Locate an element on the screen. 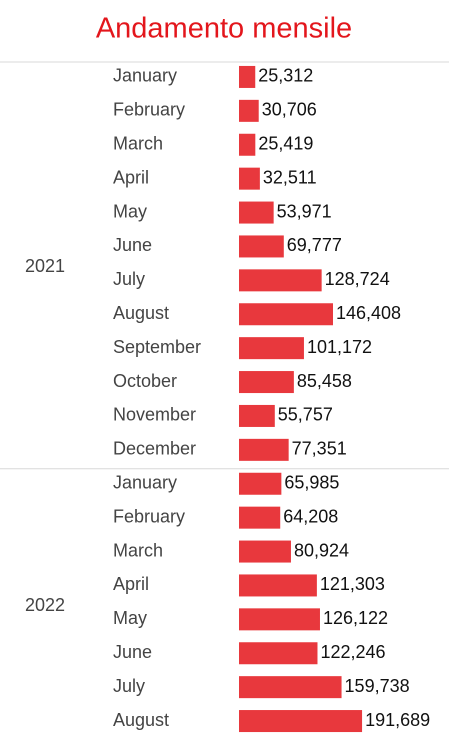 This screenshot has height=734, width=449. value-label: 101,172 is located at coordinates (339, 347).